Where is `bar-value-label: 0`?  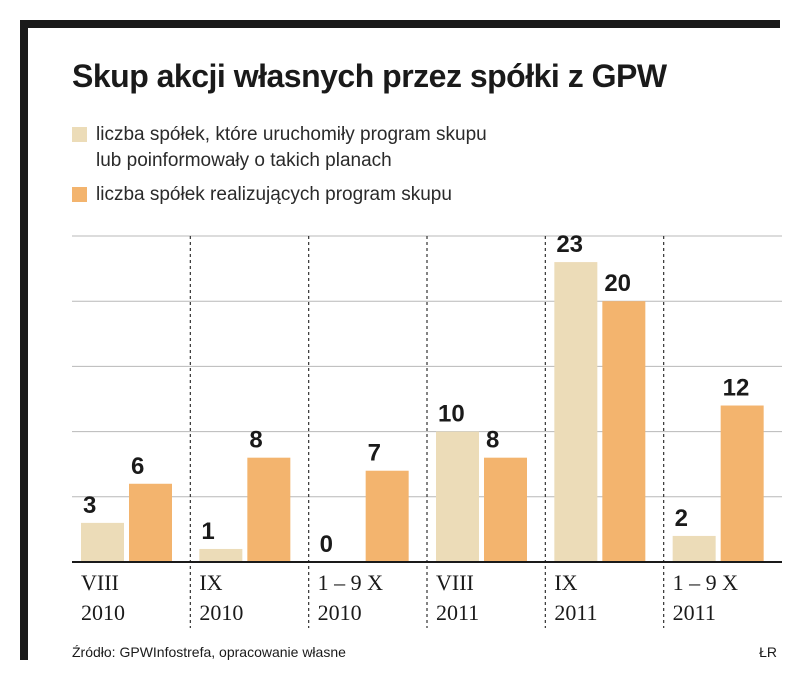
bar-value-label: 0 is located at coordinates (326, 544).